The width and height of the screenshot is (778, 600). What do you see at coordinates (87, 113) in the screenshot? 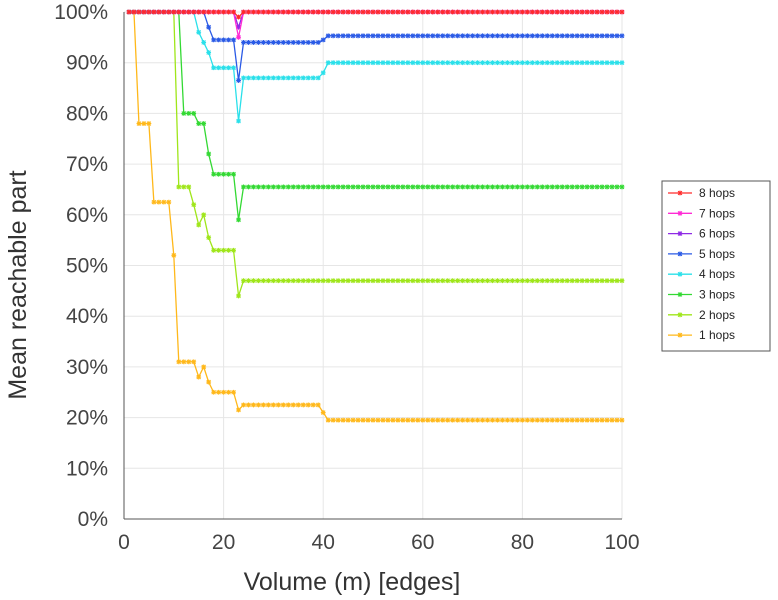
I see `y-tick-label: 80%` at bounding box center [87, 113].